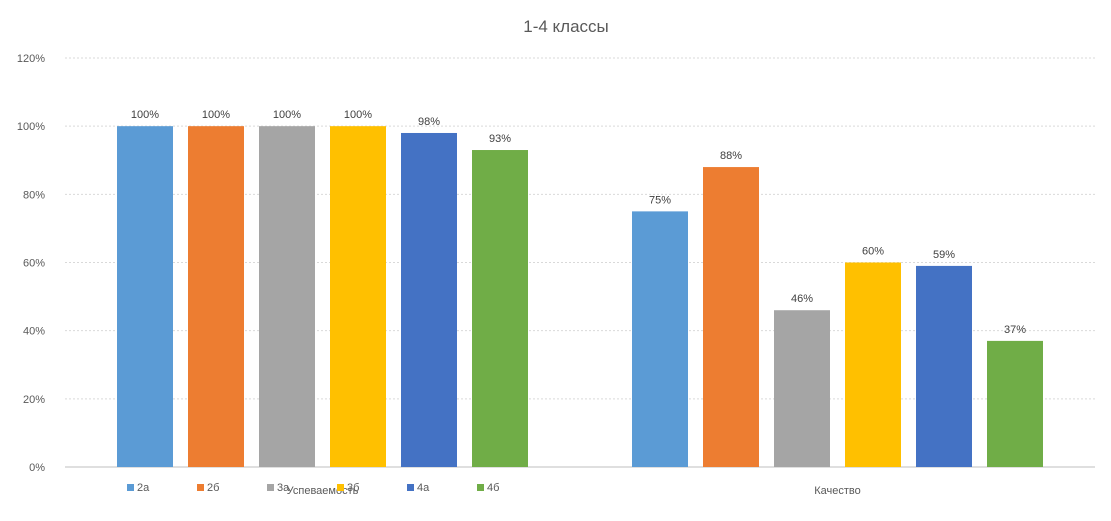 Image resolution: width=1111 pixels, height=521 pixels. I want to click on bar-2а-2, so click(660, 339).